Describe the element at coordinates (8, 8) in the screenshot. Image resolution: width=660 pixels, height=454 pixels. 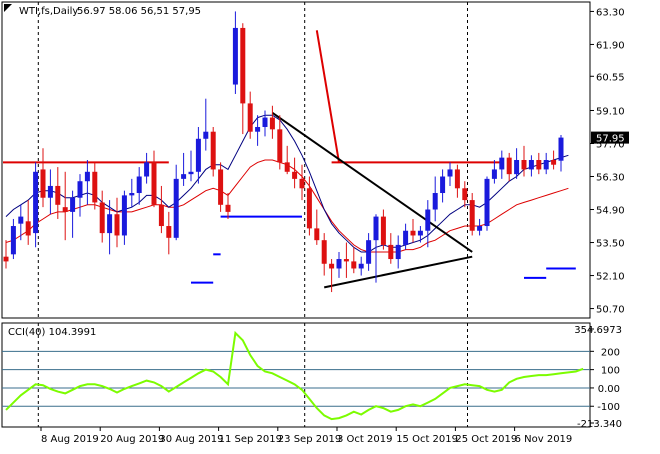
I see `corner-triangle-icon` at that location.